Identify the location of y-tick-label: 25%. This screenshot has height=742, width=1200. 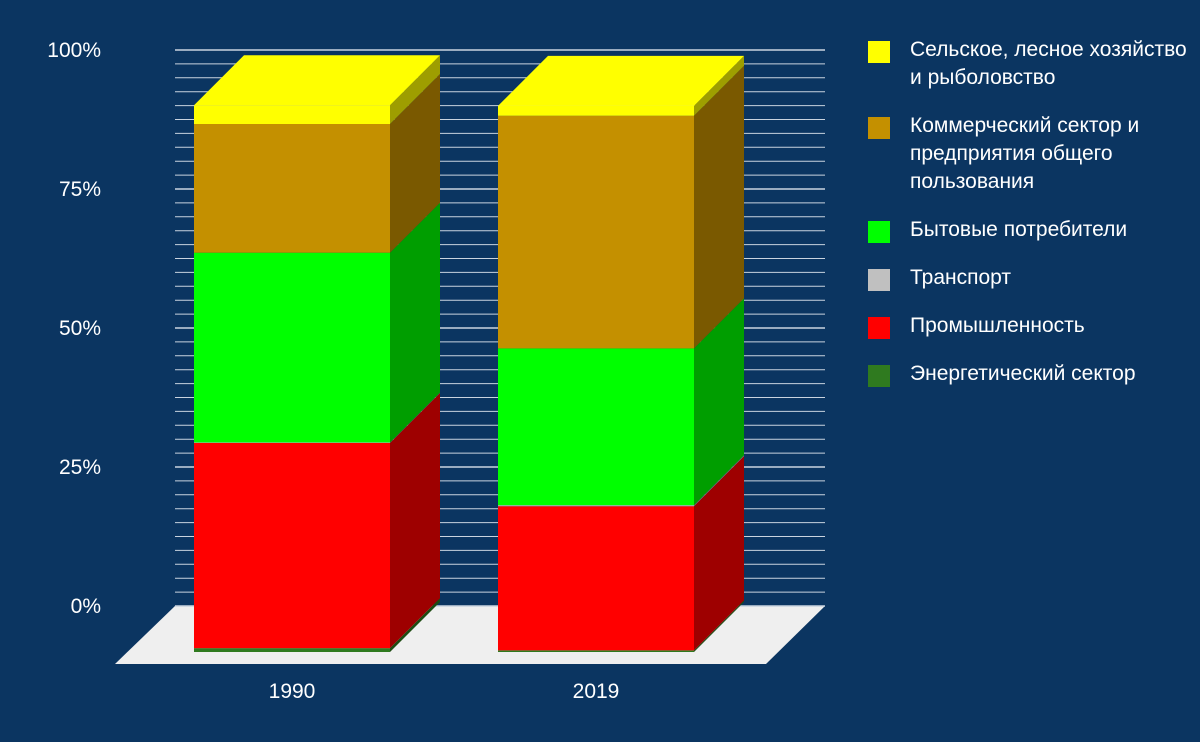
(80, 467).